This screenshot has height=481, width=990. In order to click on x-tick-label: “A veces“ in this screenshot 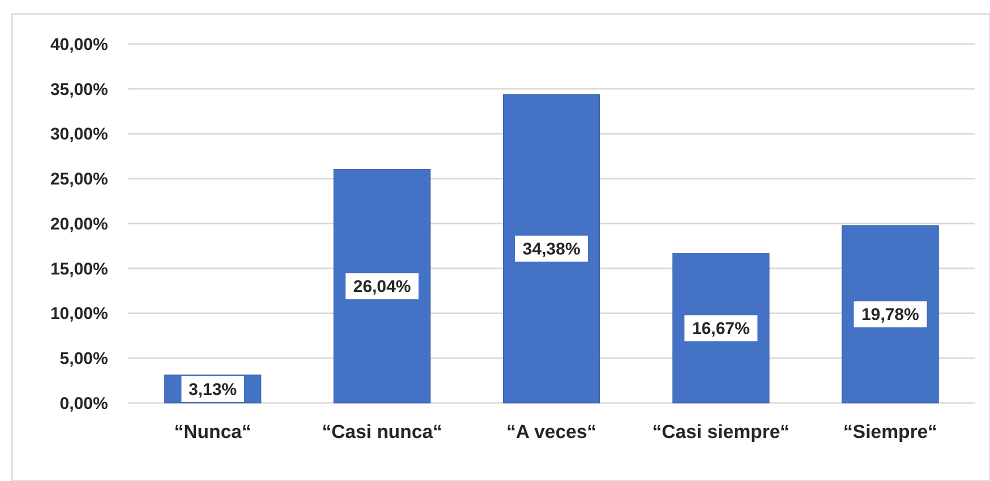, I will do `click(551, 432)`.